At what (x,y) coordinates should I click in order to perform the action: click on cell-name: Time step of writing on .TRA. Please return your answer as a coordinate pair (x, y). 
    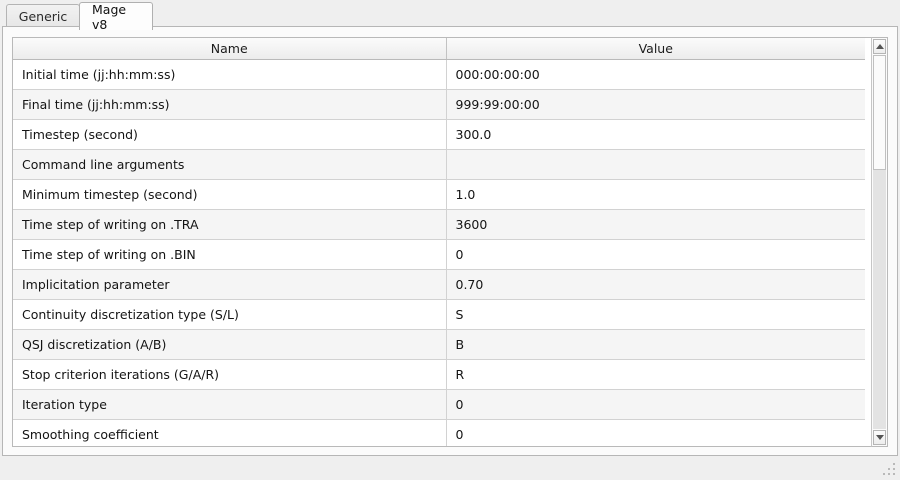
    Looking at the image, I should click on (230, 224).